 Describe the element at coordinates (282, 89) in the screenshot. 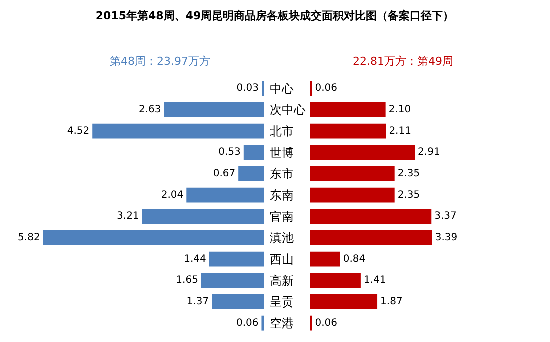

I see `y-tick-label: 中心` at that location.